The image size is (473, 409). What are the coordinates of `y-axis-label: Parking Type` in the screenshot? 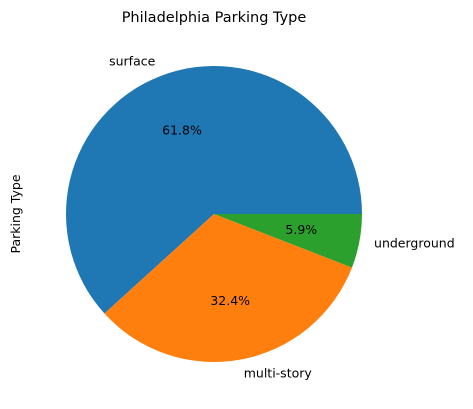 It's located at (15, 213).